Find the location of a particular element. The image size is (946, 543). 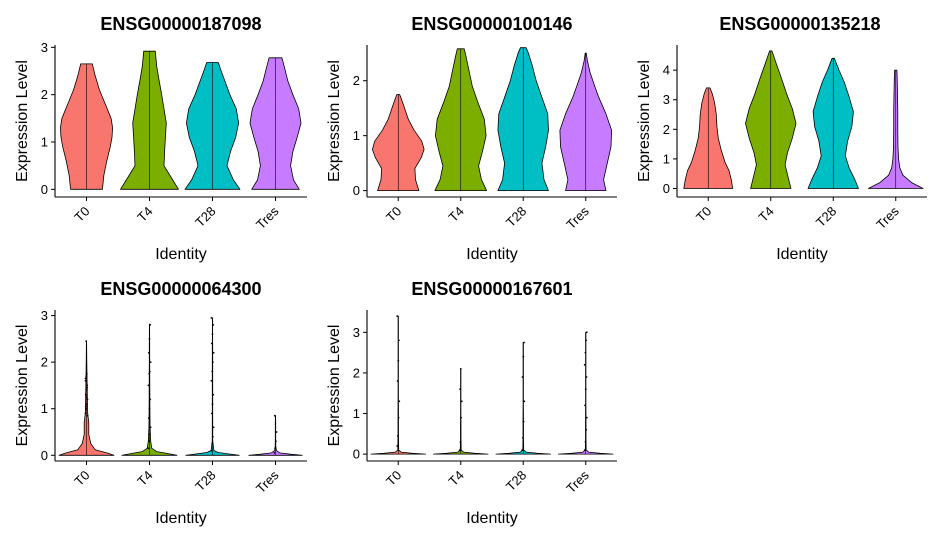

panel-title: ENSG00000064300 is located at coordinates (180, 289).